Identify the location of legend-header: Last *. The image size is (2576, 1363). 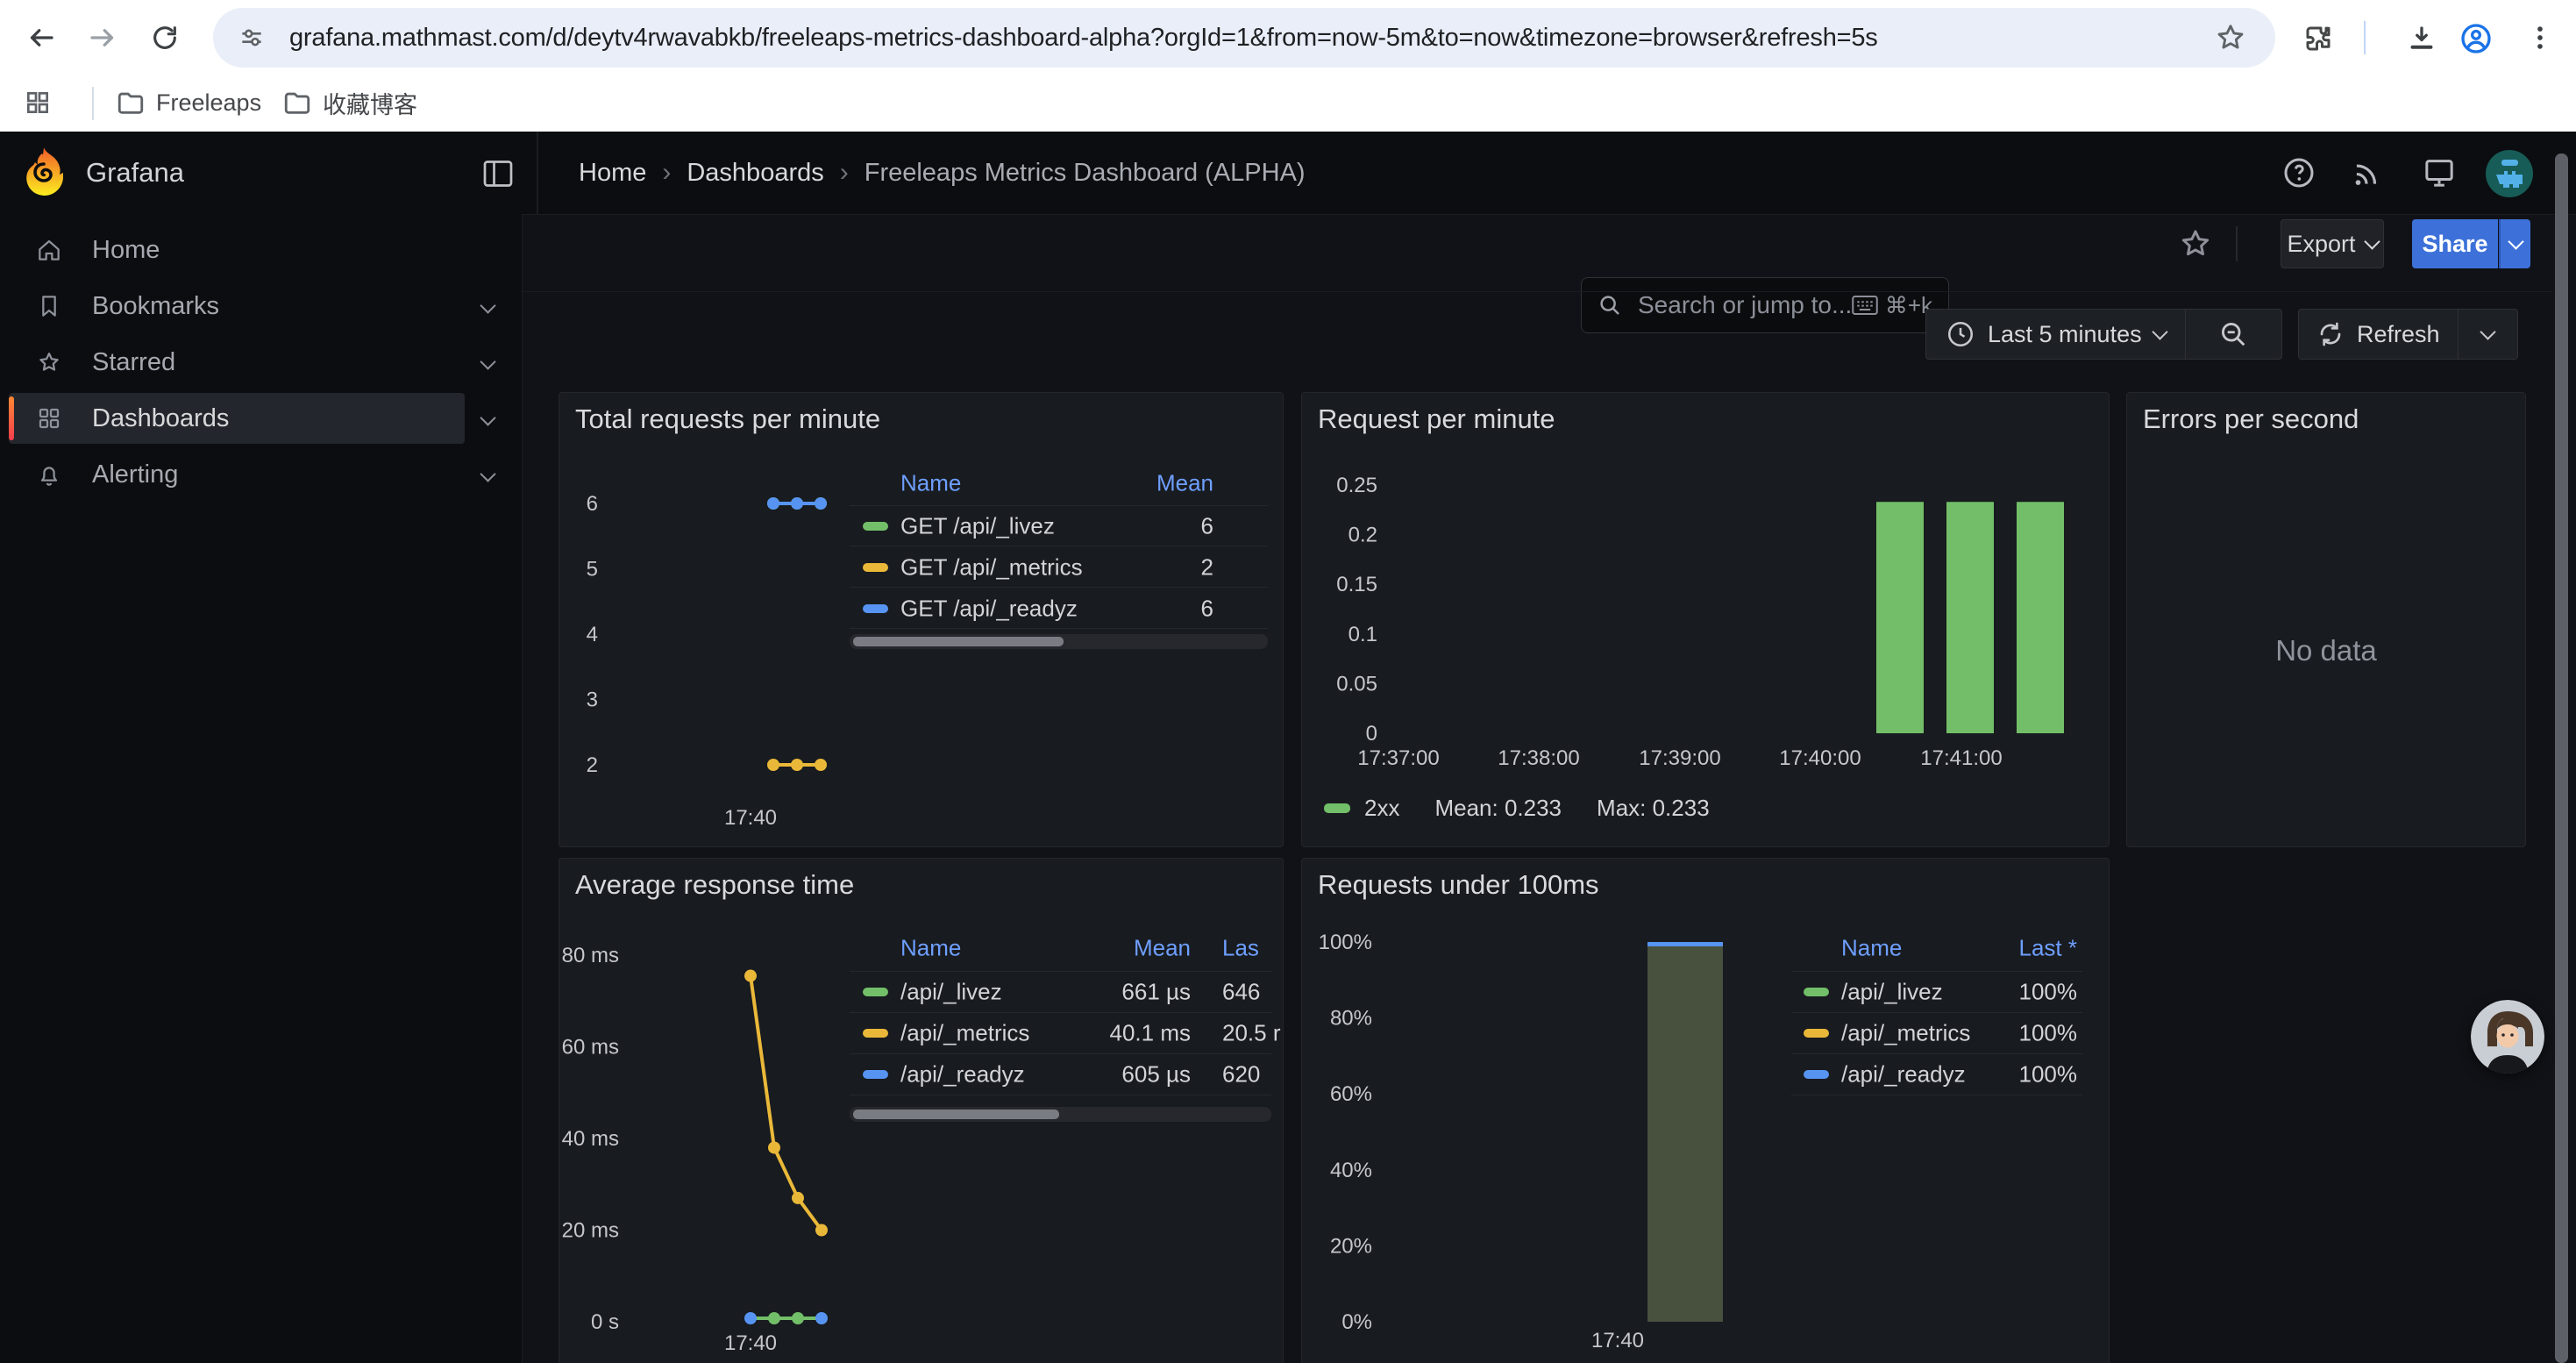
(2048, 947).